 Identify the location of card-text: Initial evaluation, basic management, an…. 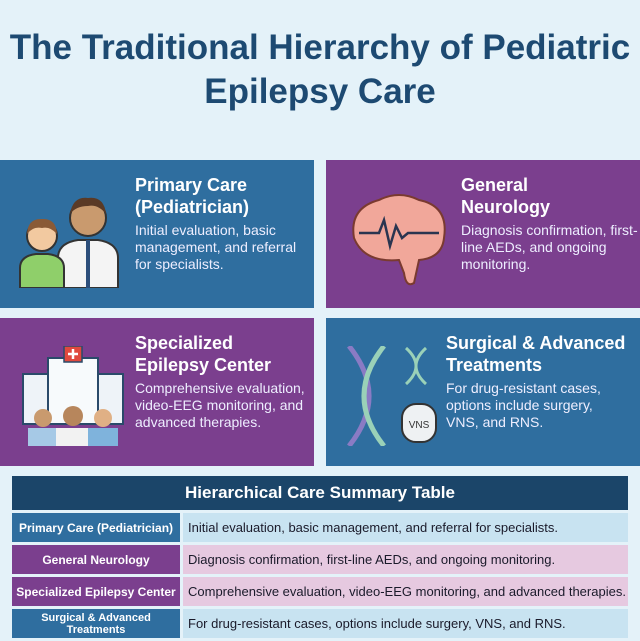
(216, 247).